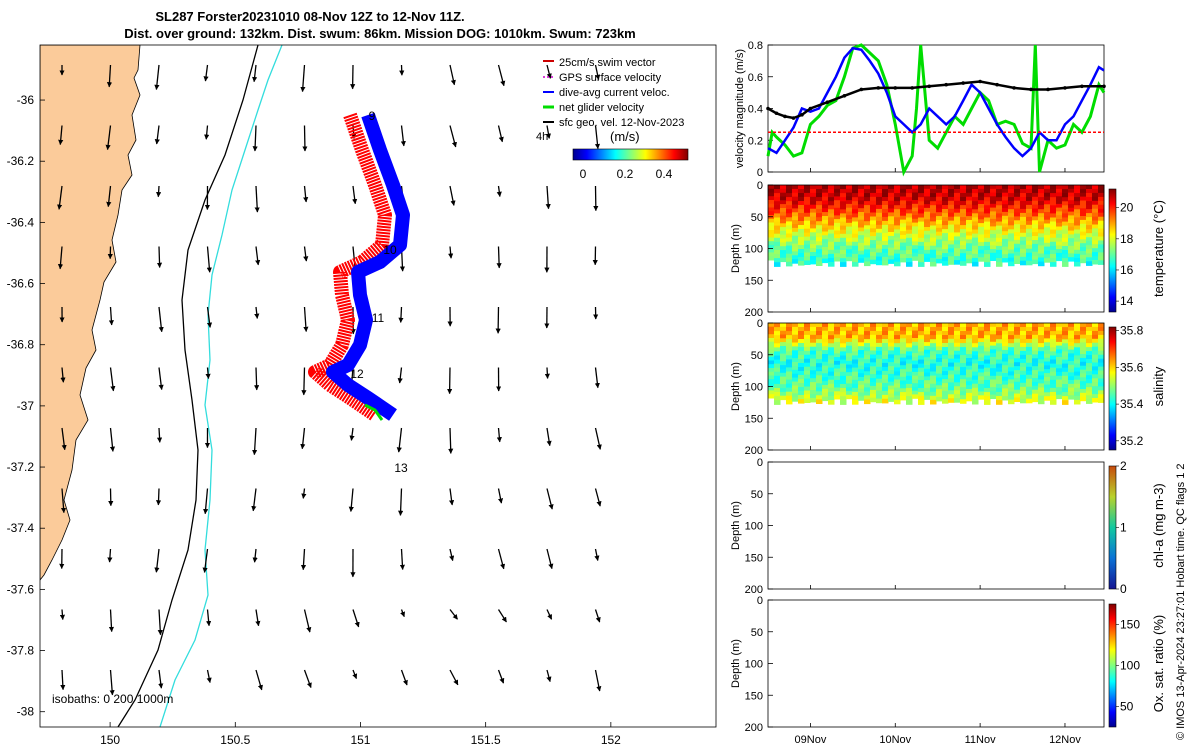  What do you see at coordinates (740, 108) in the screenshot?
I see `vel-ylabel: velocity magnitude (m/s)` at bounding box center [740, 108].